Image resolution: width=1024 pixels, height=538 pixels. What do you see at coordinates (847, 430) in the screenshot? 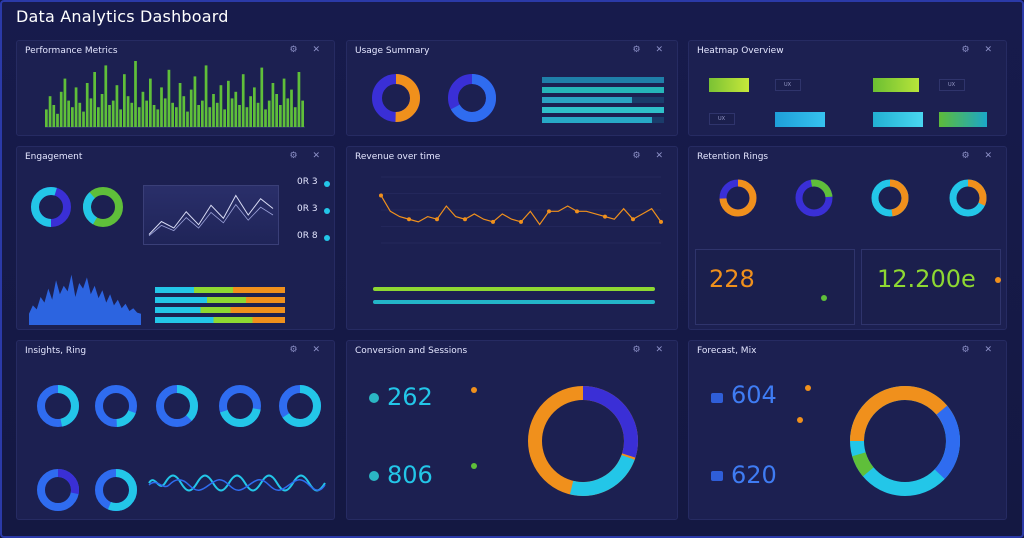
I see `panel-forecast: Forecast, Mix ⚙ ✕ 604 620` at bounding box center [847, 430].